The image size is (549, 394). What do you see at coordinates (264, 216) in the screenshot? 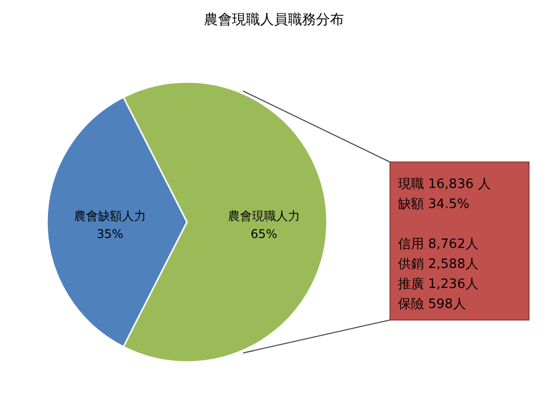
I see `slice-label: 農會現職人力` at bounding box center [264, 216].